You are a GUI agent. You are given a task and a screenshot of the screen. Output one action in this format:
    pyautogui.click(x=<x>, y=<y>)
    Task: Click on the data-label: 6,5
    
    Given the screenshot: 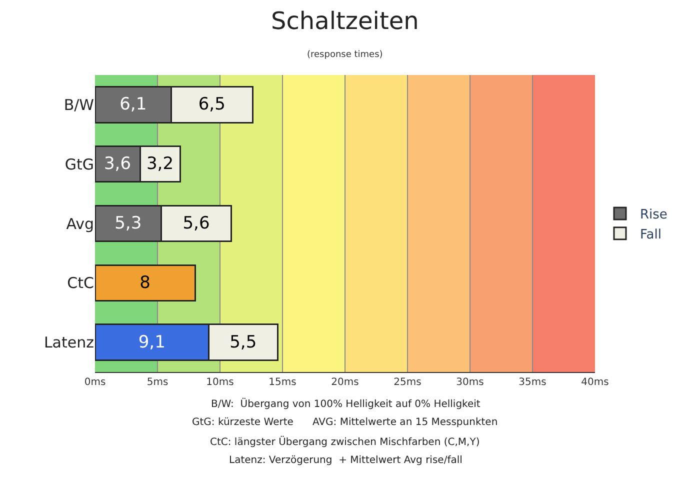 What is the action you would take?
    pyautogui.click(x=212, y=104)
    